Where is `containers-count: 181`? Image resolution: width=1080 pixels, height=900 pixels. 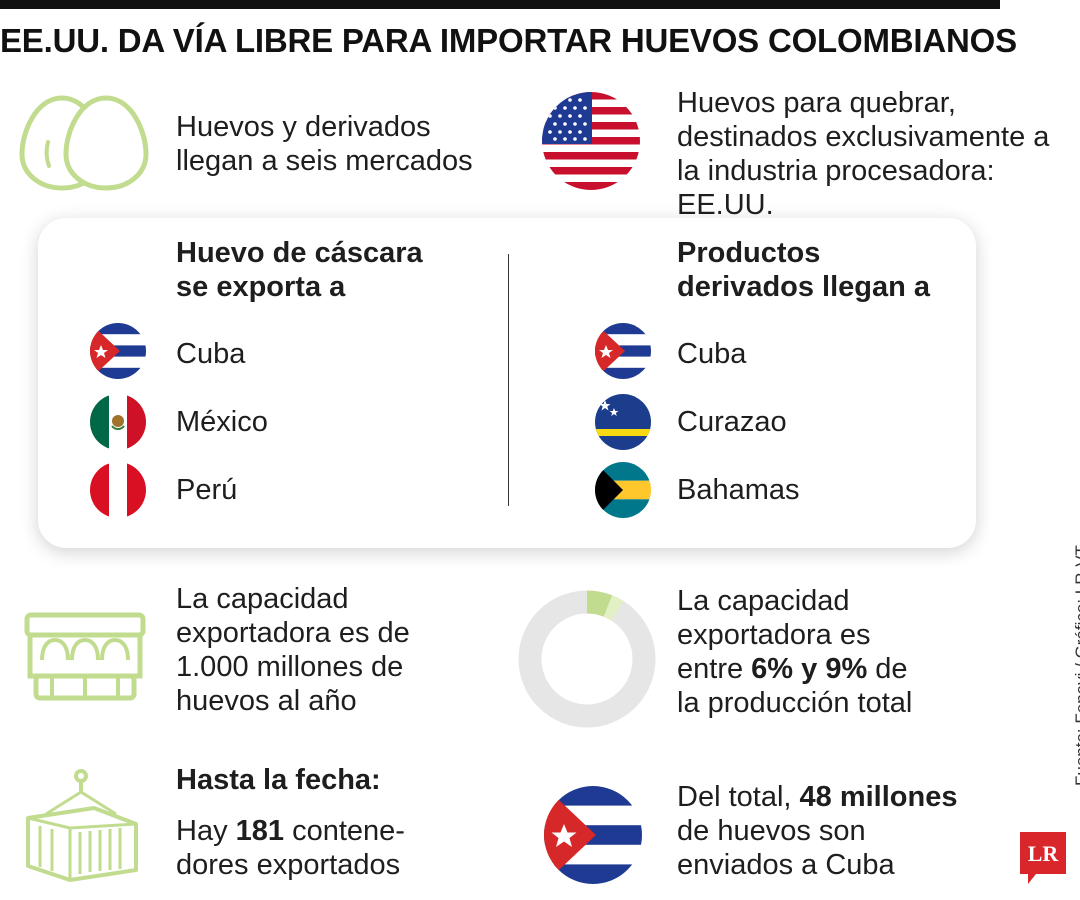
containers-count: 181 is located at coordinates (260, 831).